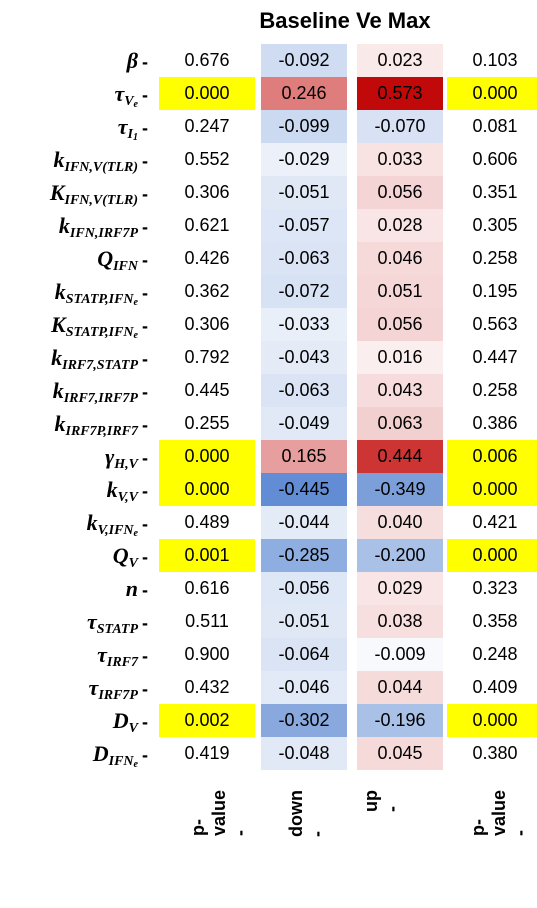  I want to click on p-value-cell: 0.195, so click(492, 291).